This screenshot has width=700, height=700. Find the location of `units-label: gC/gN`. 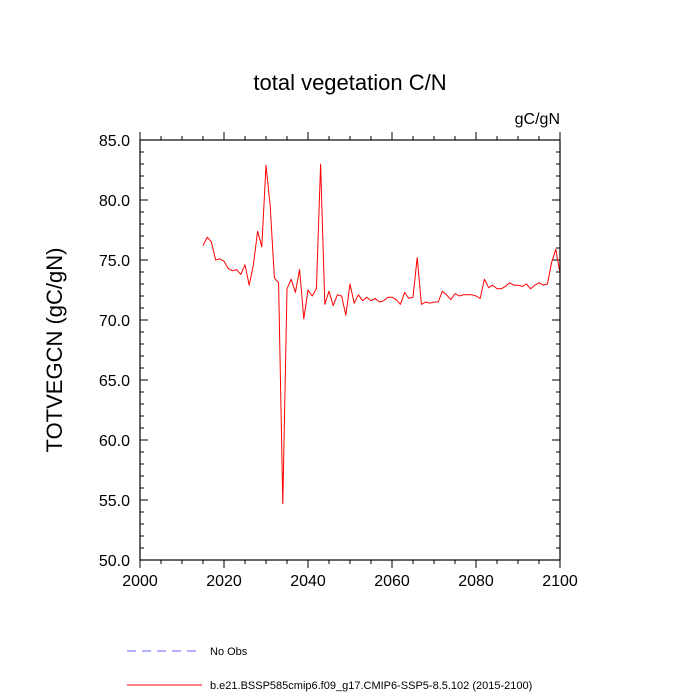

units-label: gC/gN is located at coordinates (537, 119).